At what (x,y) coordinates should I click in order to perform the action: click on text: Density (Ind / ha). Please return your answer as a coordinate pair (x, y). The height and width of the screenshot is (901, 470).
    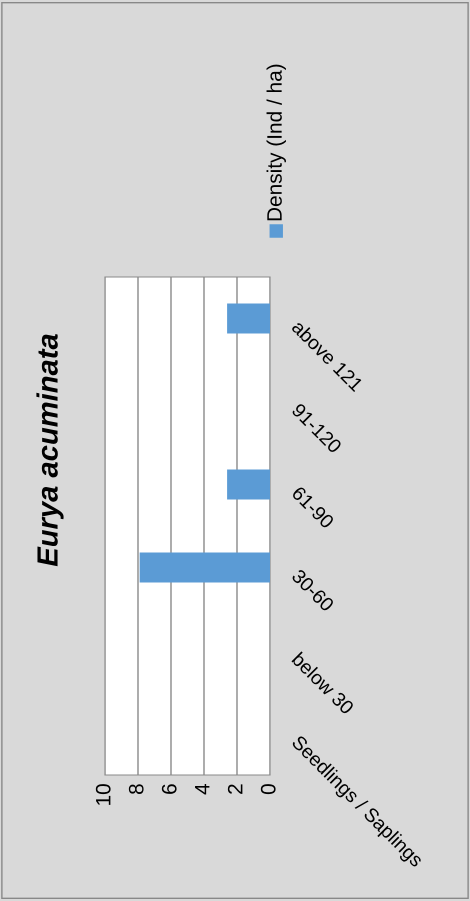
    Looking at the image, I should click on (276, 142).